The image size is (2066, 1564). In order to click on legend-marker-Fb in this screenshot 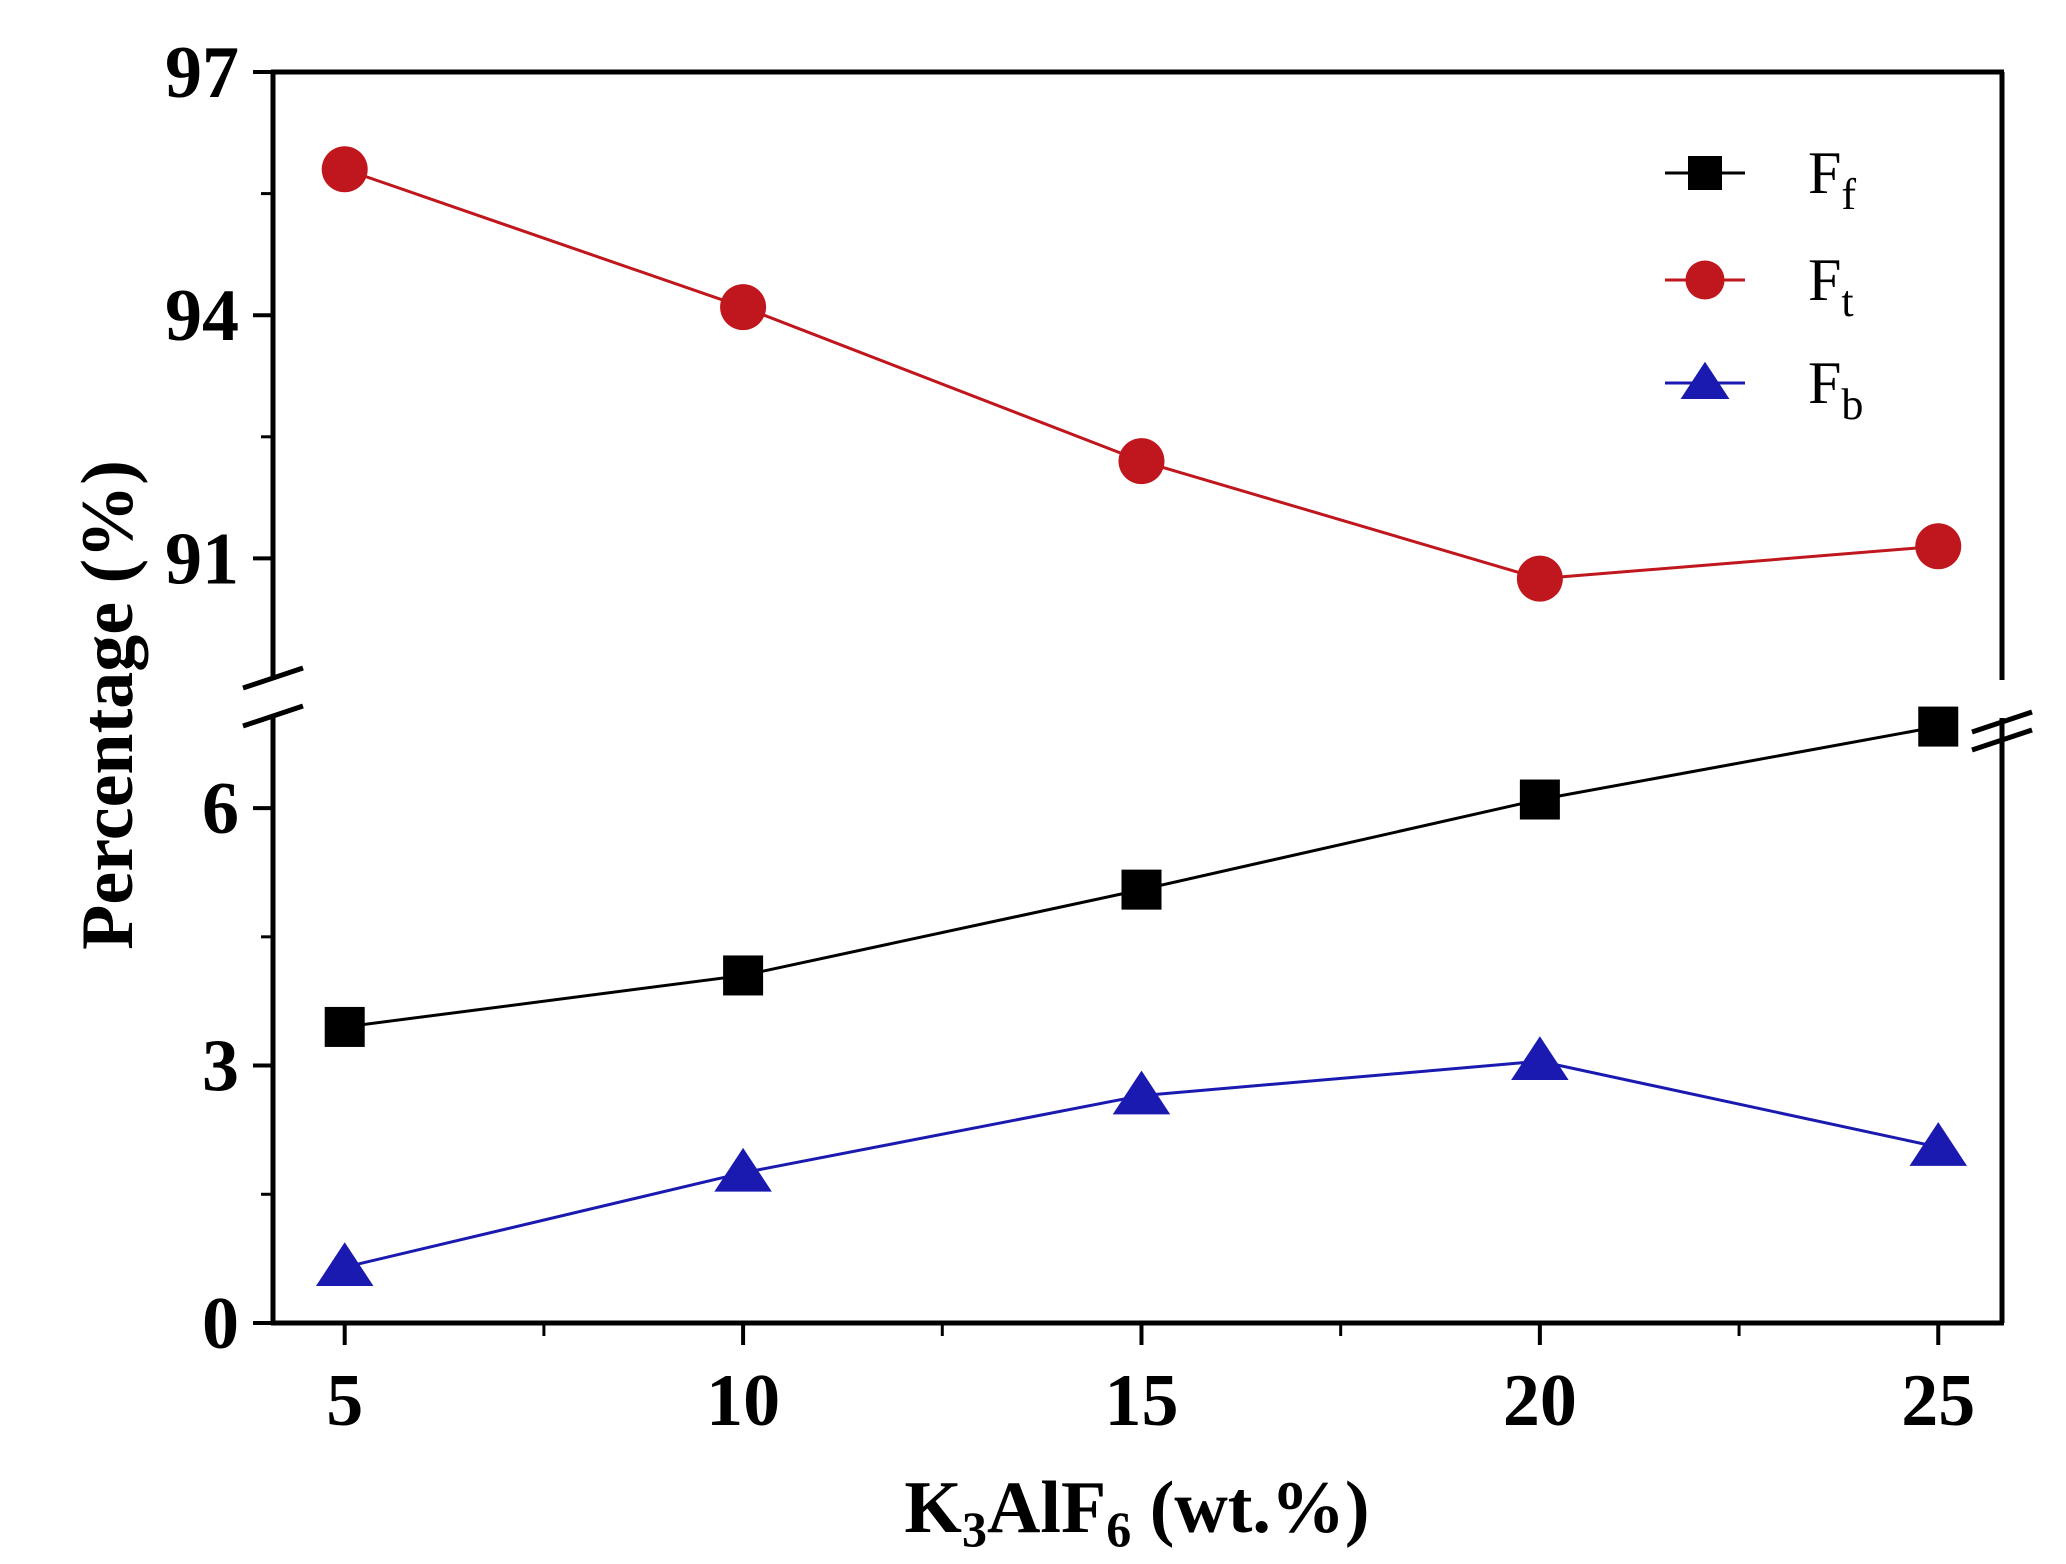, I will do `click(1705, 380)`.